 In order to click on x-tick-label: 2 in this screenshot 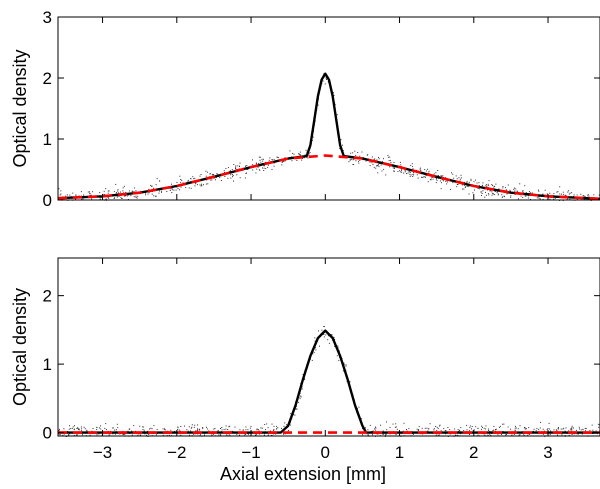, I will do `click(473, 452)`.